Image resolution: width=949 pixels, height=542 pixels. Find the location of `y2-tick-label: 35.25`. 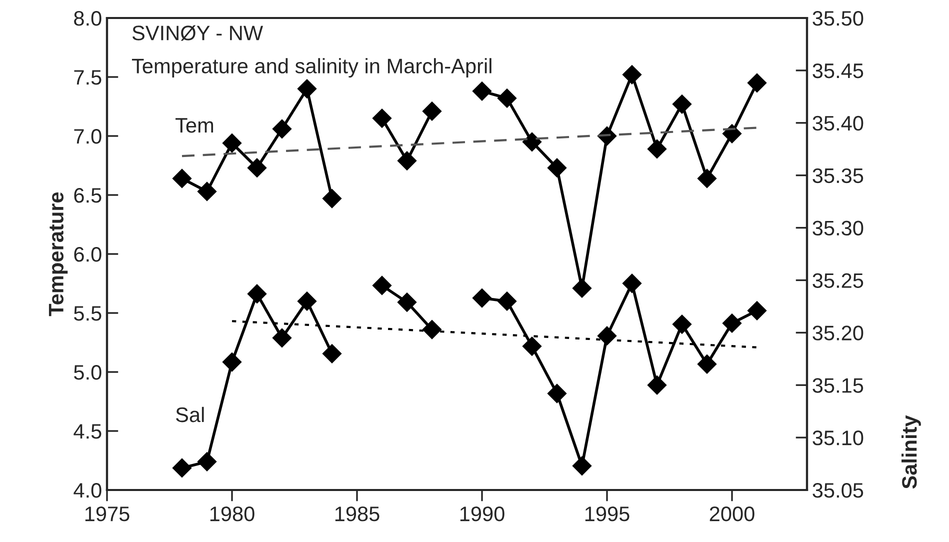

y2-tick-label: 35.25 is located at coordinates (838, 280).